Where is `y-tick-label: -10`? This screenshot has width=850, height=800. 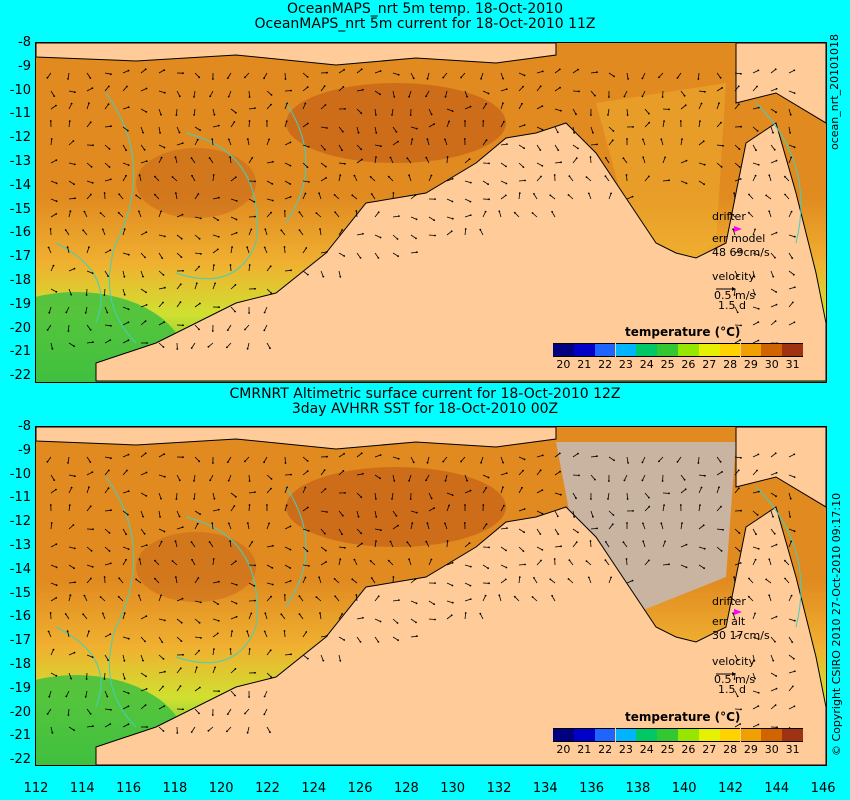 y-tick-label: -10 is located at coordinates (20, 90).